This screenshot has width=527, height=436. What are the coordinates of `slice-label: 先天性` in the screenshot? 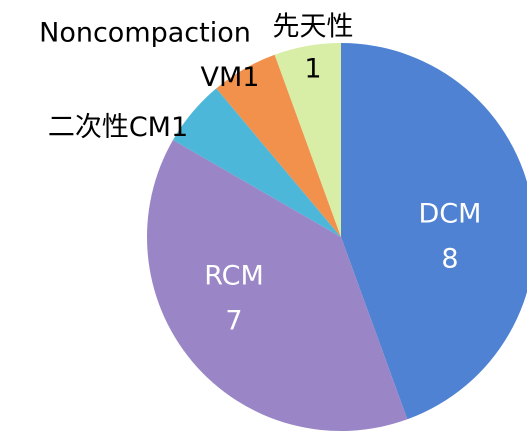 It's located at (313, 27).